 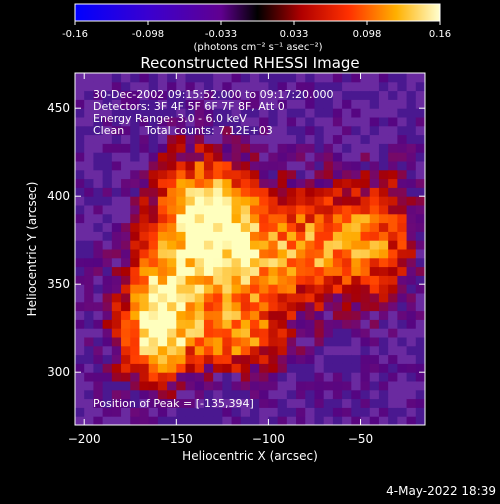 I want to click on colorbar-tick-label: -0.16, so click(x=75, y=34).